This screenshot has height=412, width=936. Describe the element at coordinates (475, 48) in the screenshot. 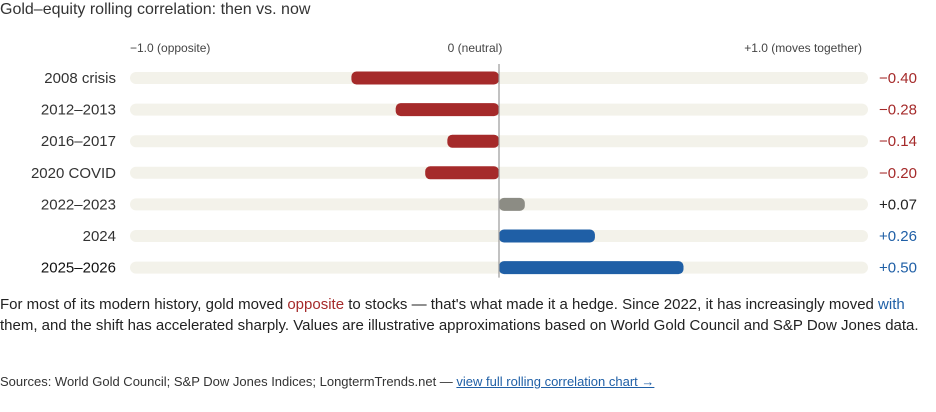

I see `axis-label-center: 0 (neutral)` at that location.